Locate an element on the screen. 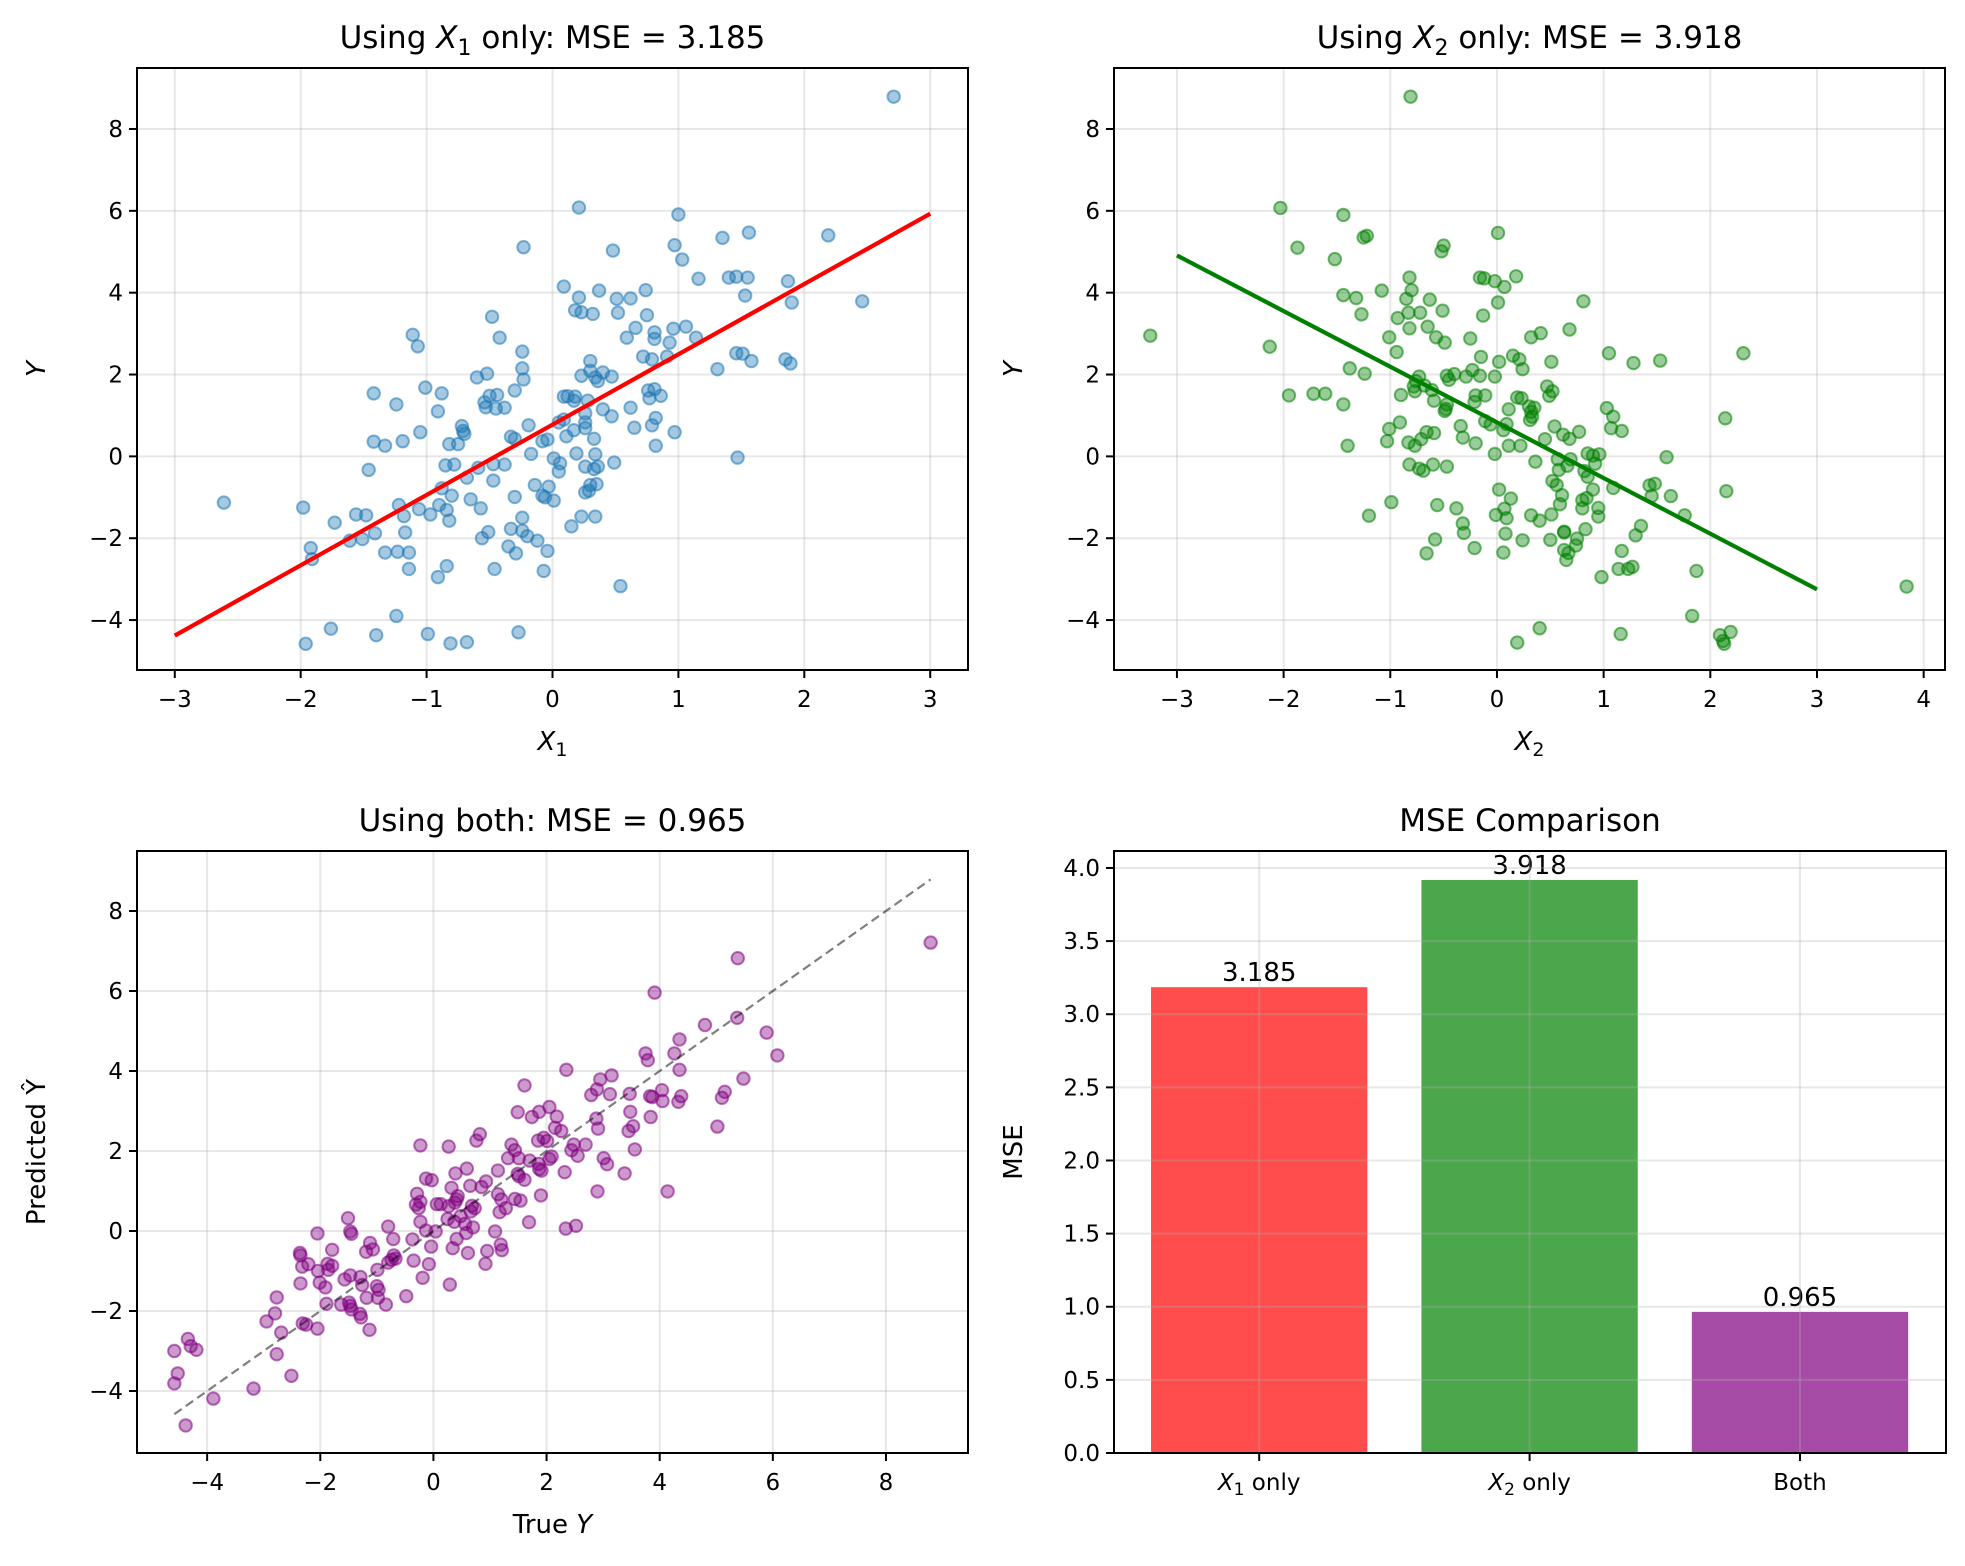 Image resolution: width=1965 pixels, height=1566 pixels. x-axis-label-part: Y is located at coordinates (585, 1525).